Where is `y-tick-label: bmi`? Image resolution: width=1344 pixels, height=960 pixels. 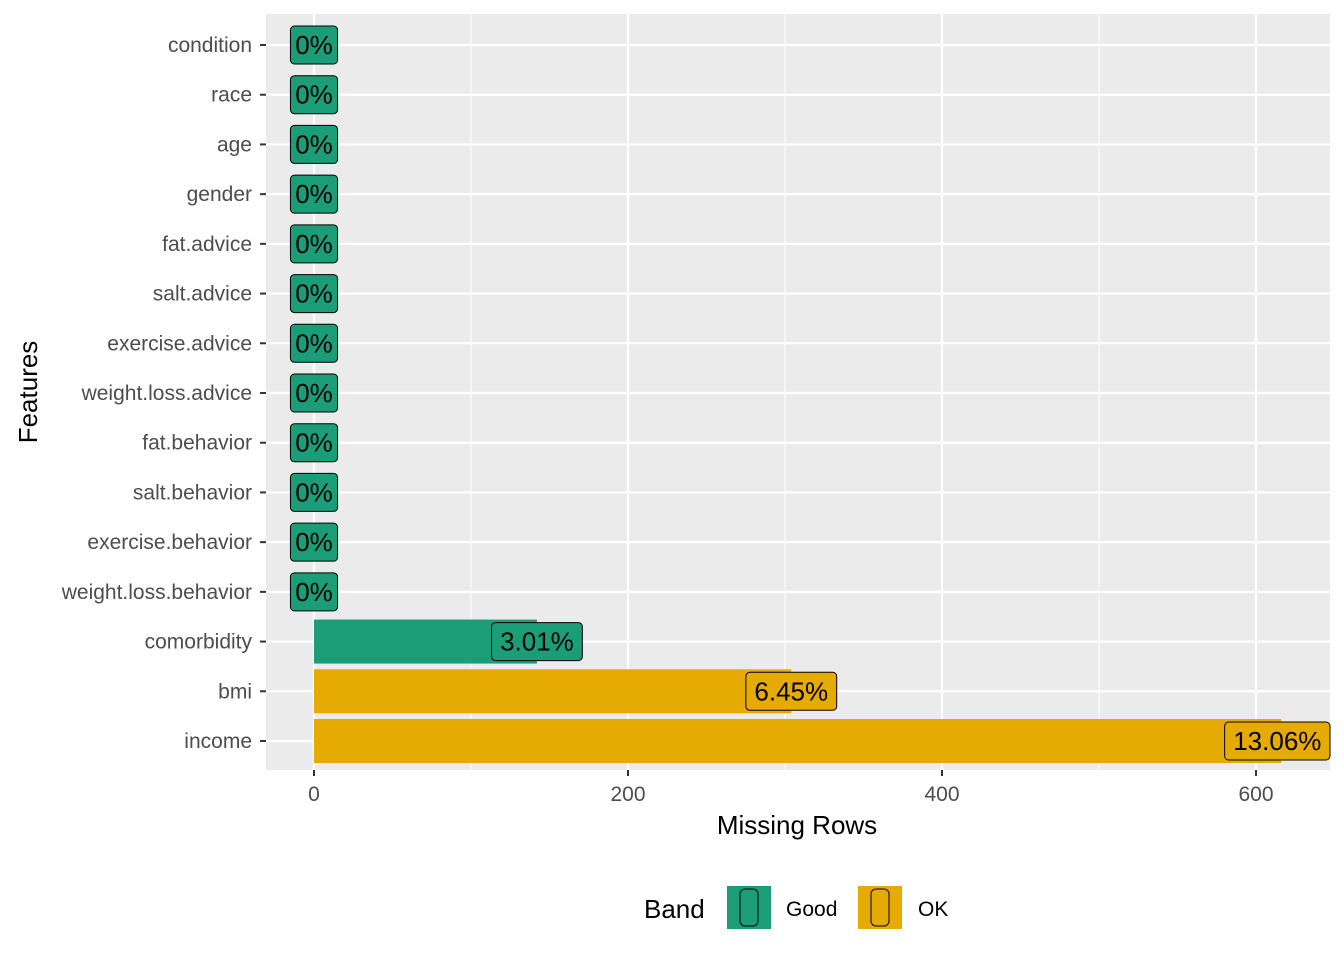 y-tick-label: bmi is located at coordinates (235, 691).